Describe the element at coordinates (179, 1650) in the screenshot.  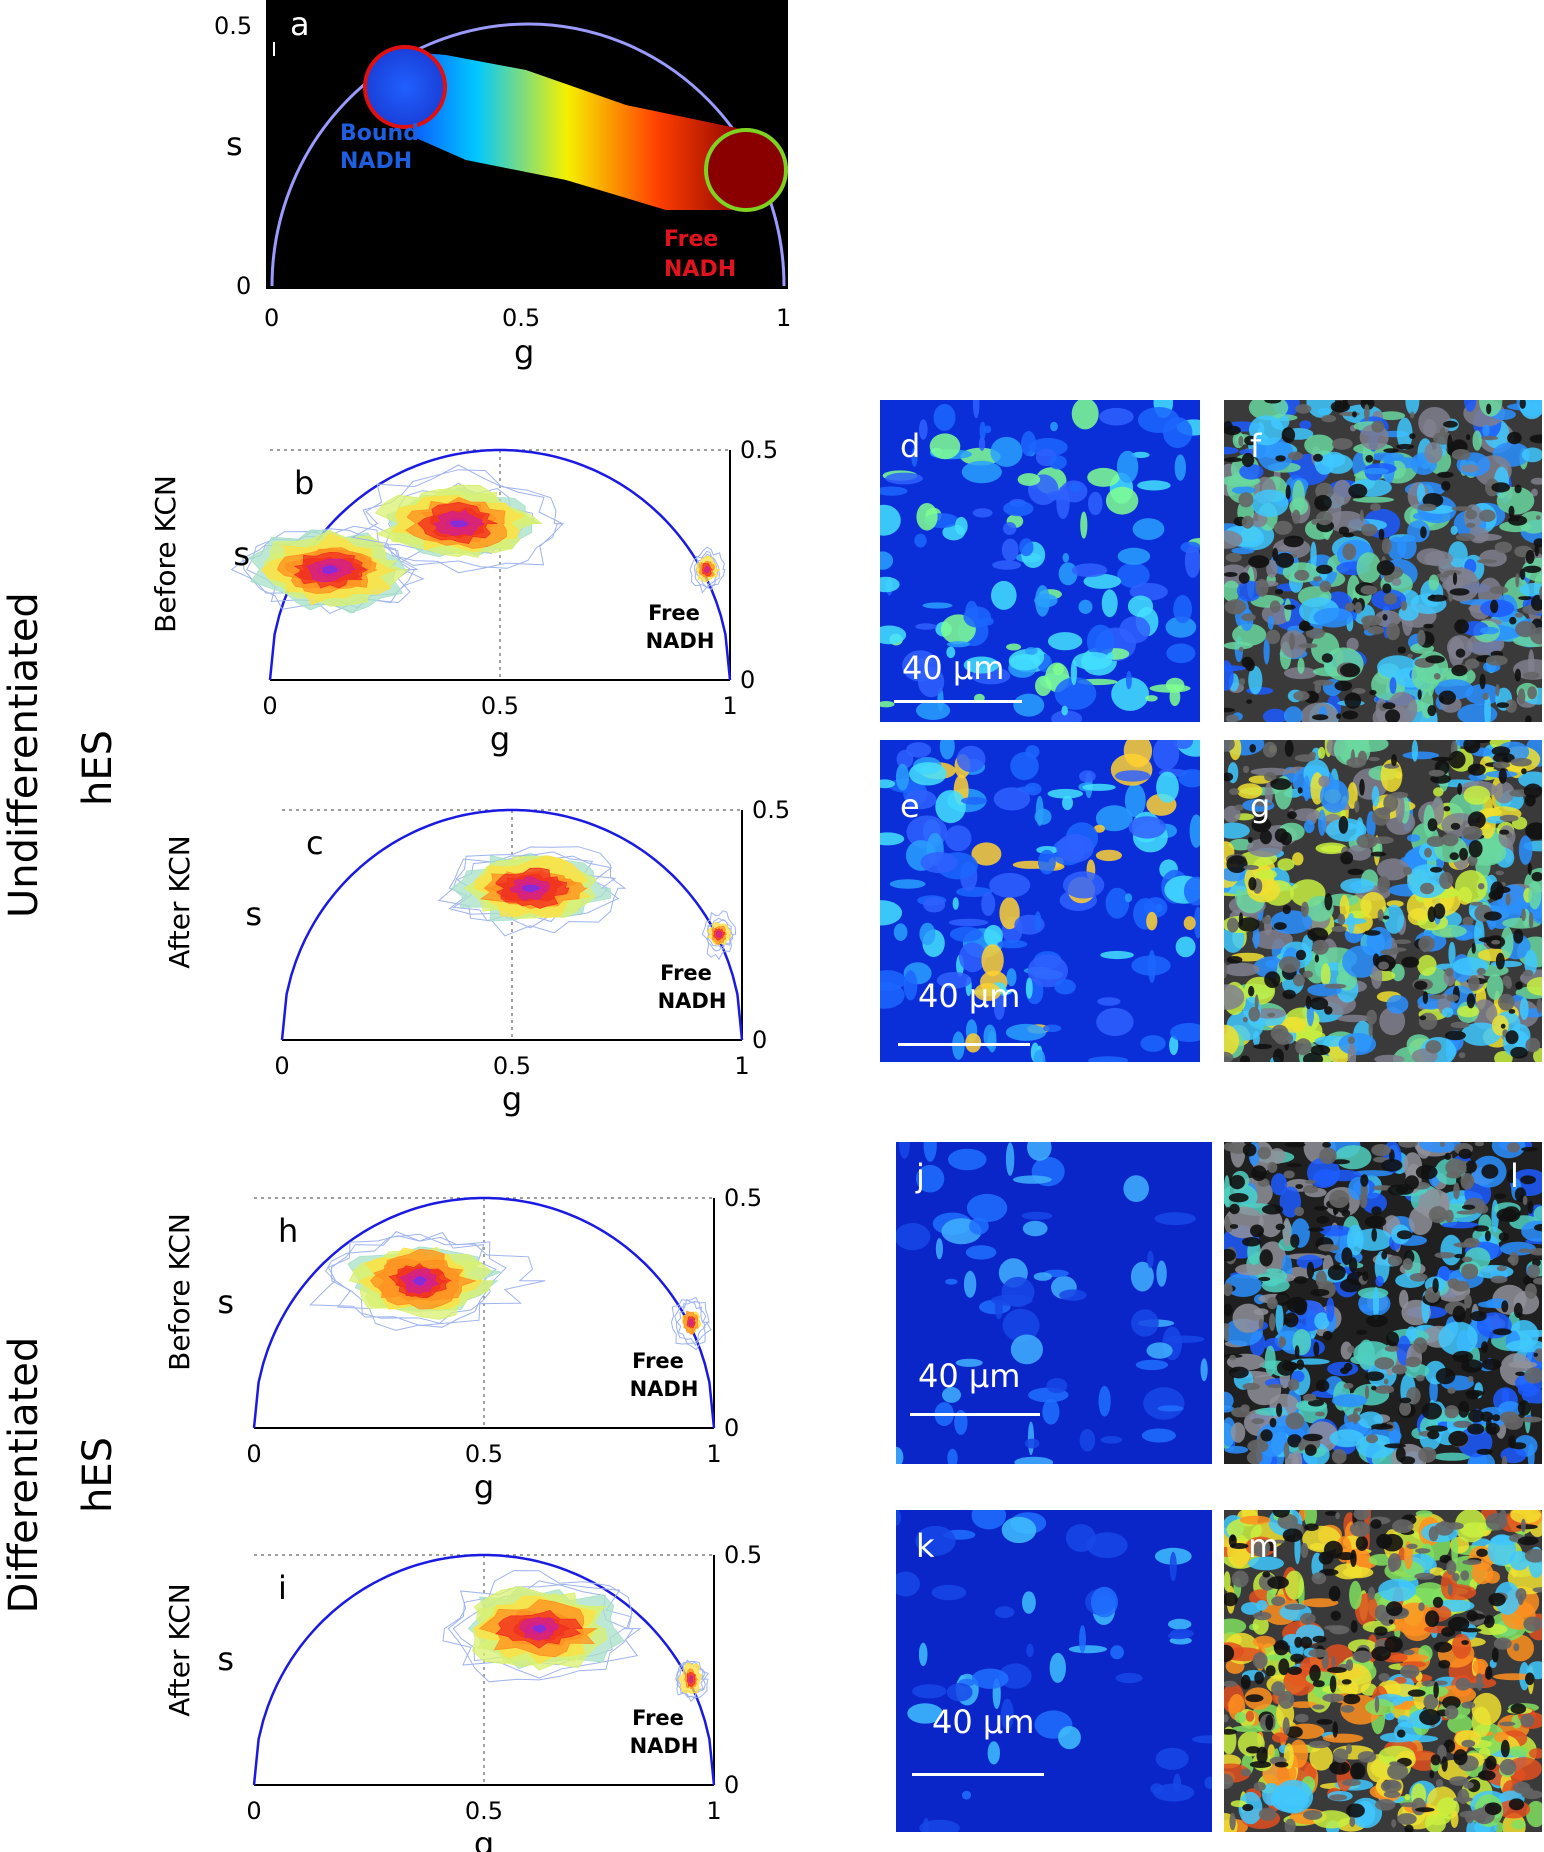
I see `condition-label-i: After KCN` at that location.